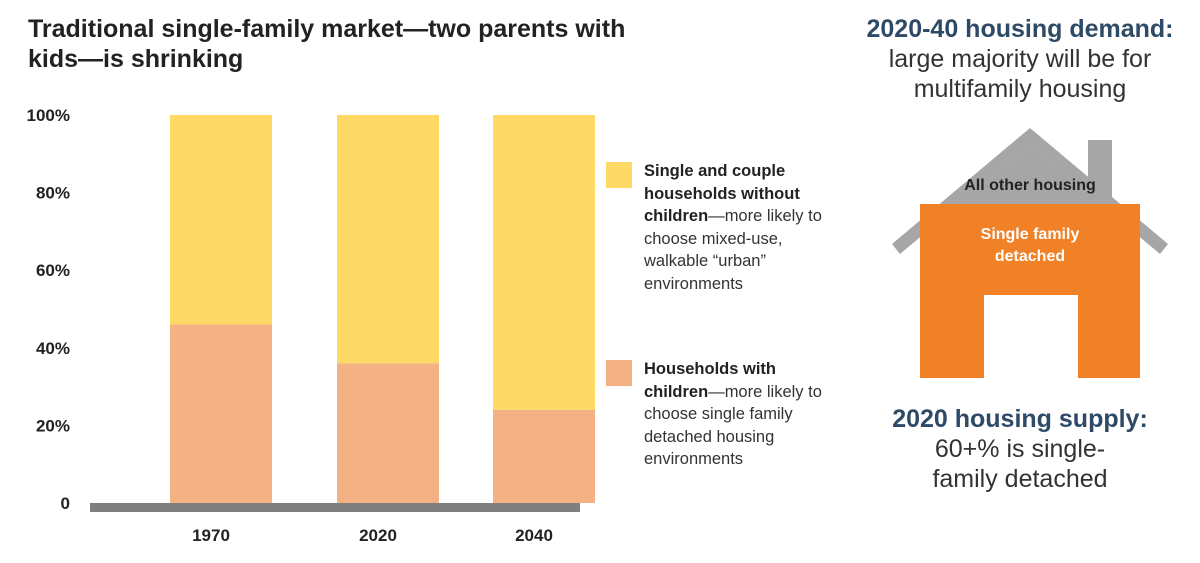  Describe the element at coordinates (211, 535) in the screenshot. I see `x-tick-label: 1970` at that location.